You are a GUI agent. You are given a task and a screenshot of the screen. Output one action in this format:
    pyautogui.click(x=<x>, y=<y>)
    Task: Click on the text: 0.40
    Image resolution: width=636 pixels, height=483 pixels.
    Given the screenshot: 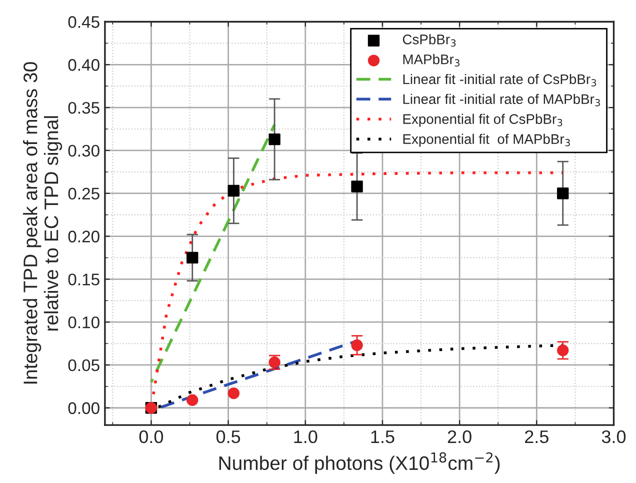 What is the action you would take?
    pyautogui.click(x=84, y=65)
    